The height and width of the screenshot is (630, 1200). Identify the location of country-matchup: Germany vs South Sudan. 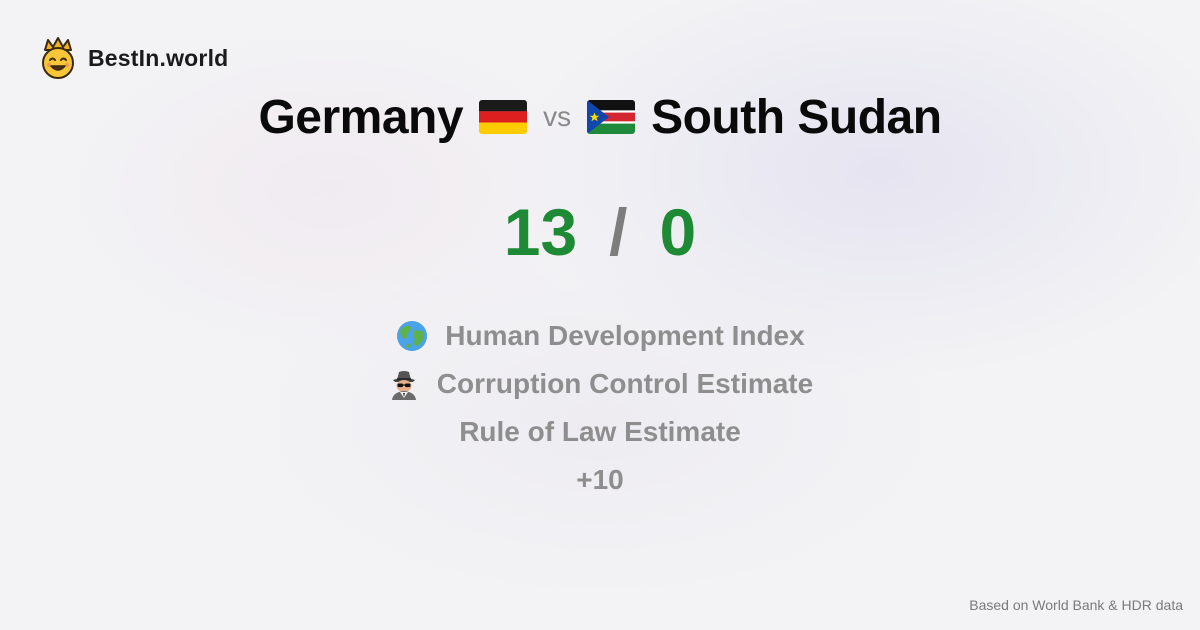
(600, 117).